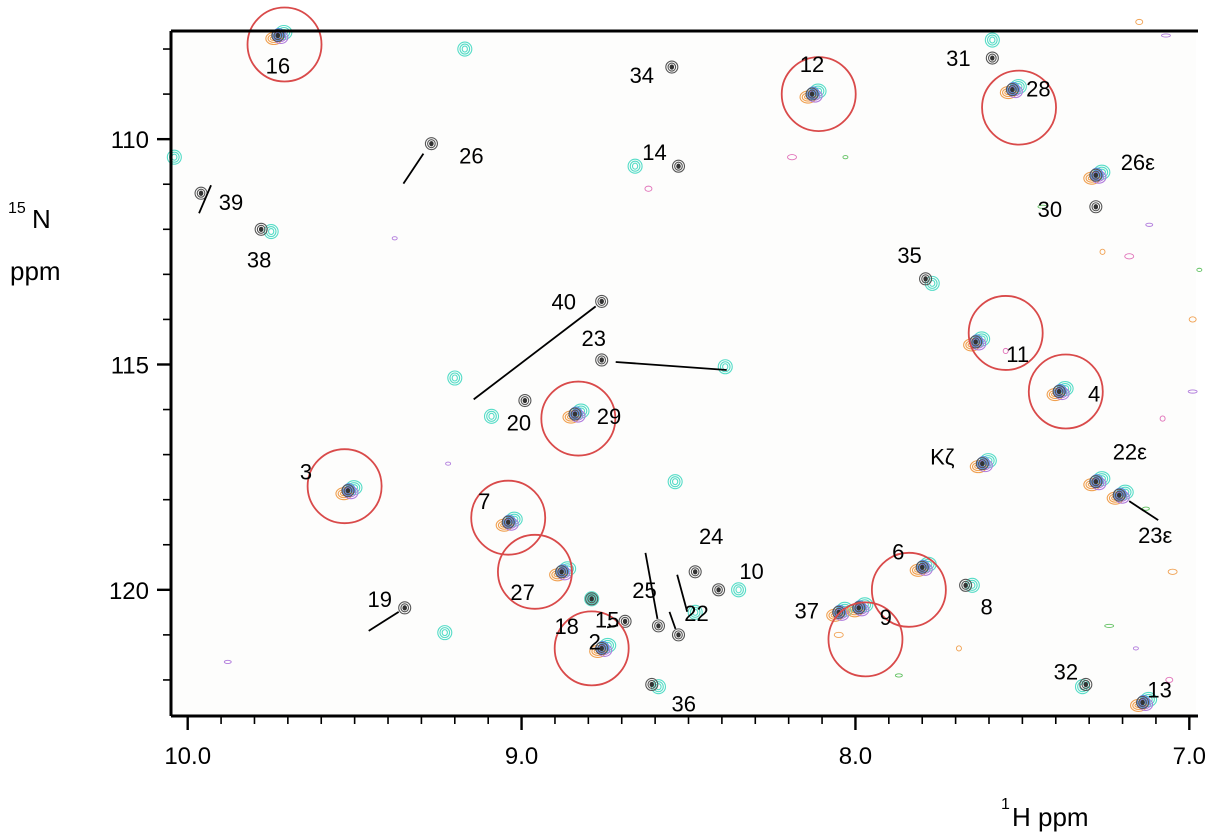 The width and height of the screenshot is (1209, 838). I want to click on peak-label-38: 38, so click(259, 259).